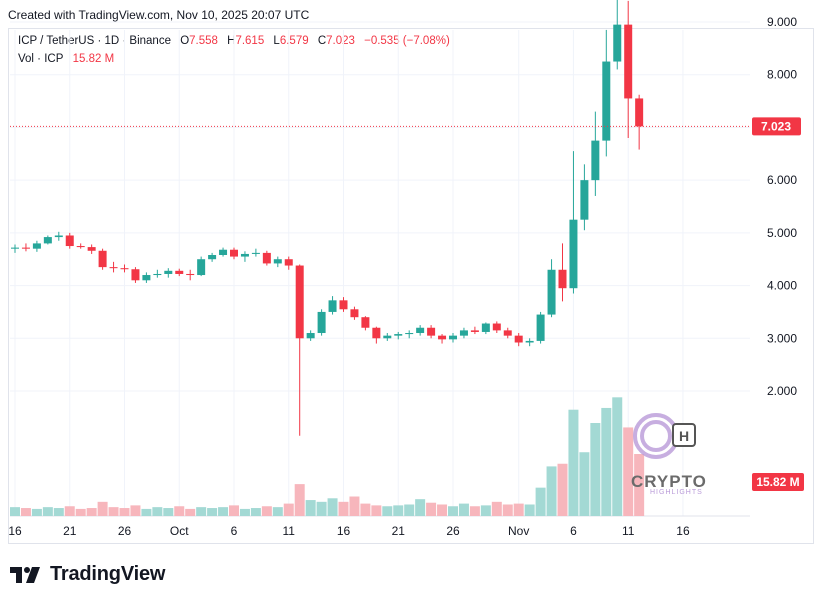  I want to click on high-label: H, so click(231, 41).